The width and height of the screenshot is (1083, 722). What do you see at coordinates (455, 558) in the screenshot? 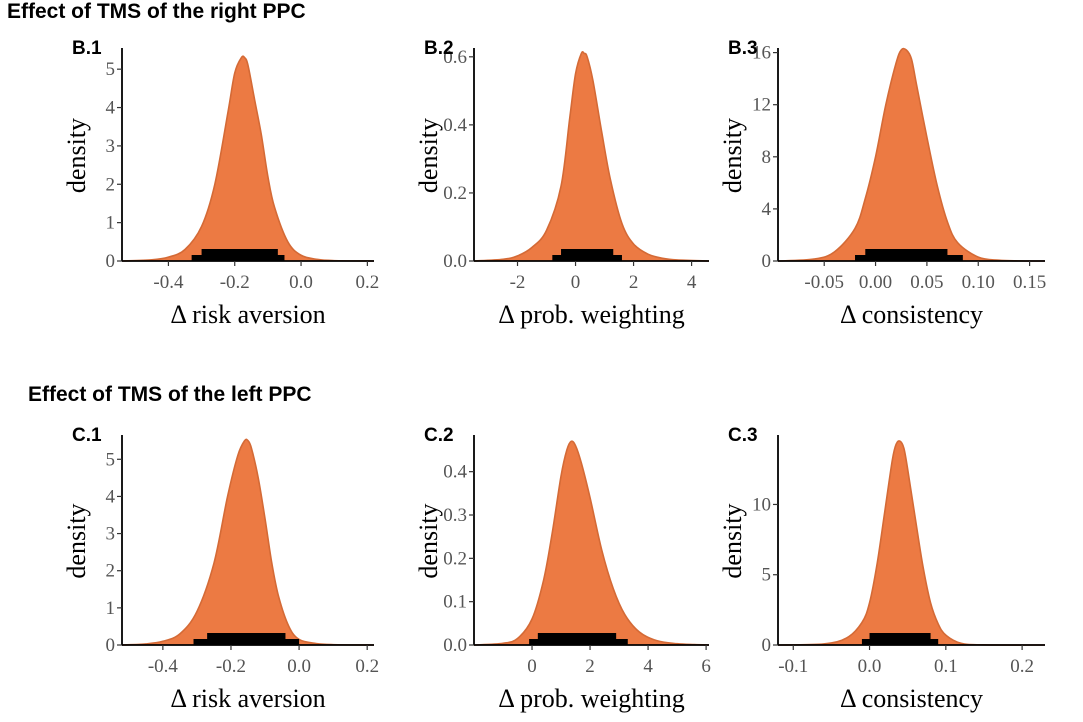
I see `chart-c-2-y-tick-label: 0.2` at bounding box center [455, 558].